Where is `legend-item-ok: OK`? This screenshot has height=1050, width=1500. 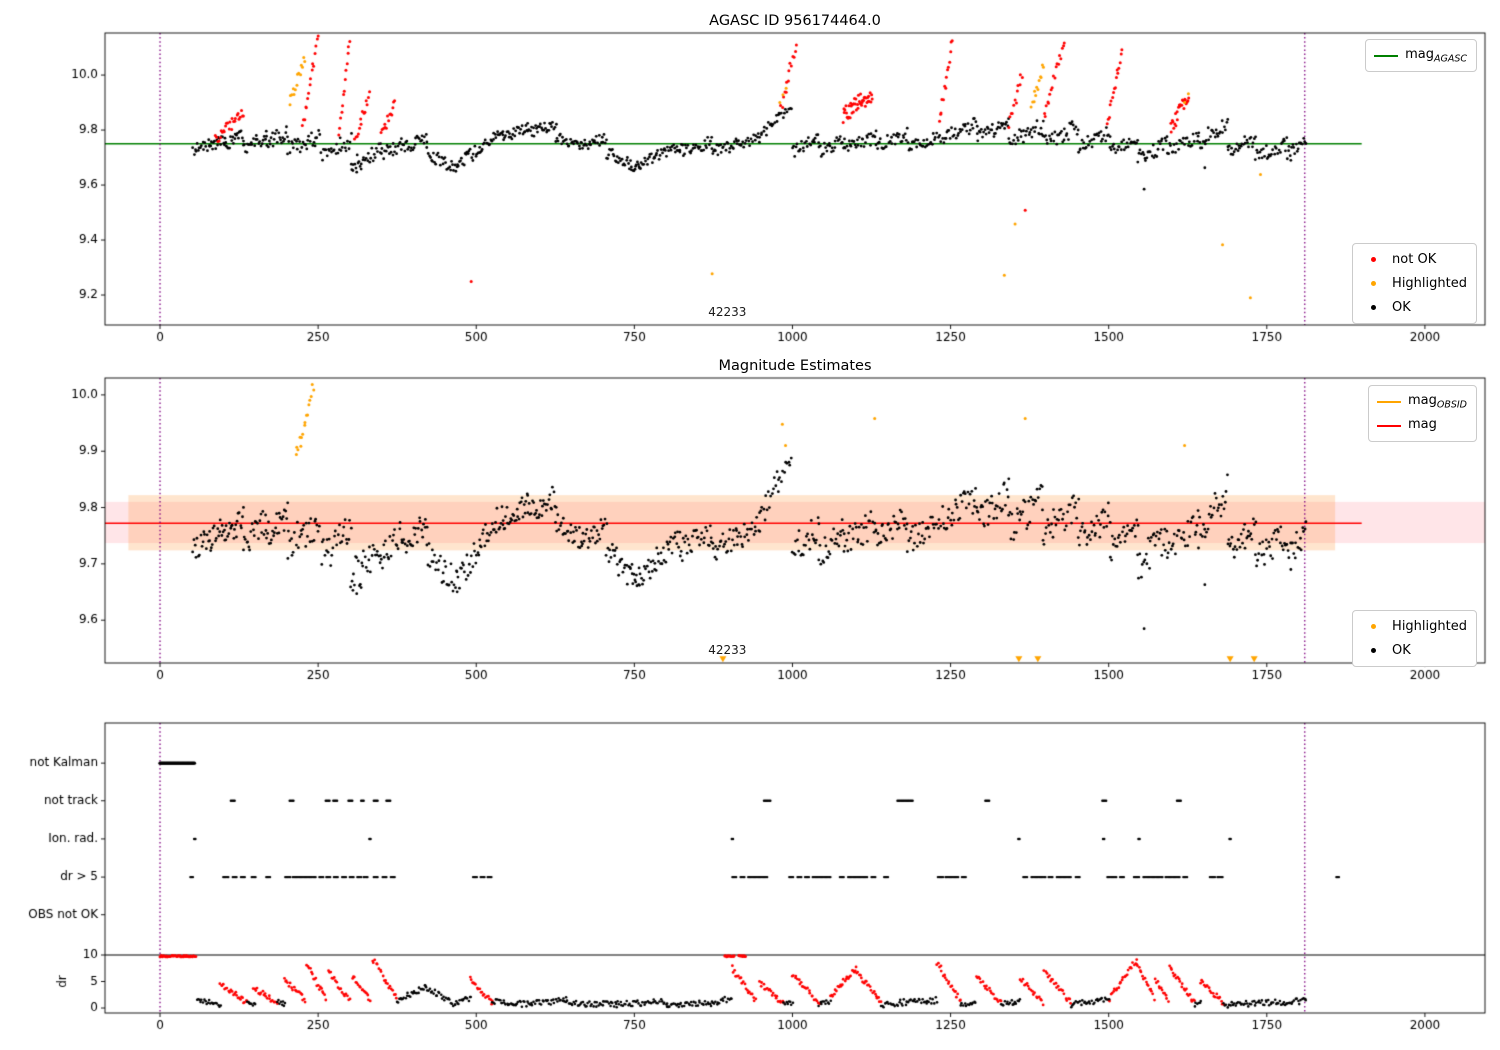 legend-item-ok: OK is located at coordinates (1414, 307).